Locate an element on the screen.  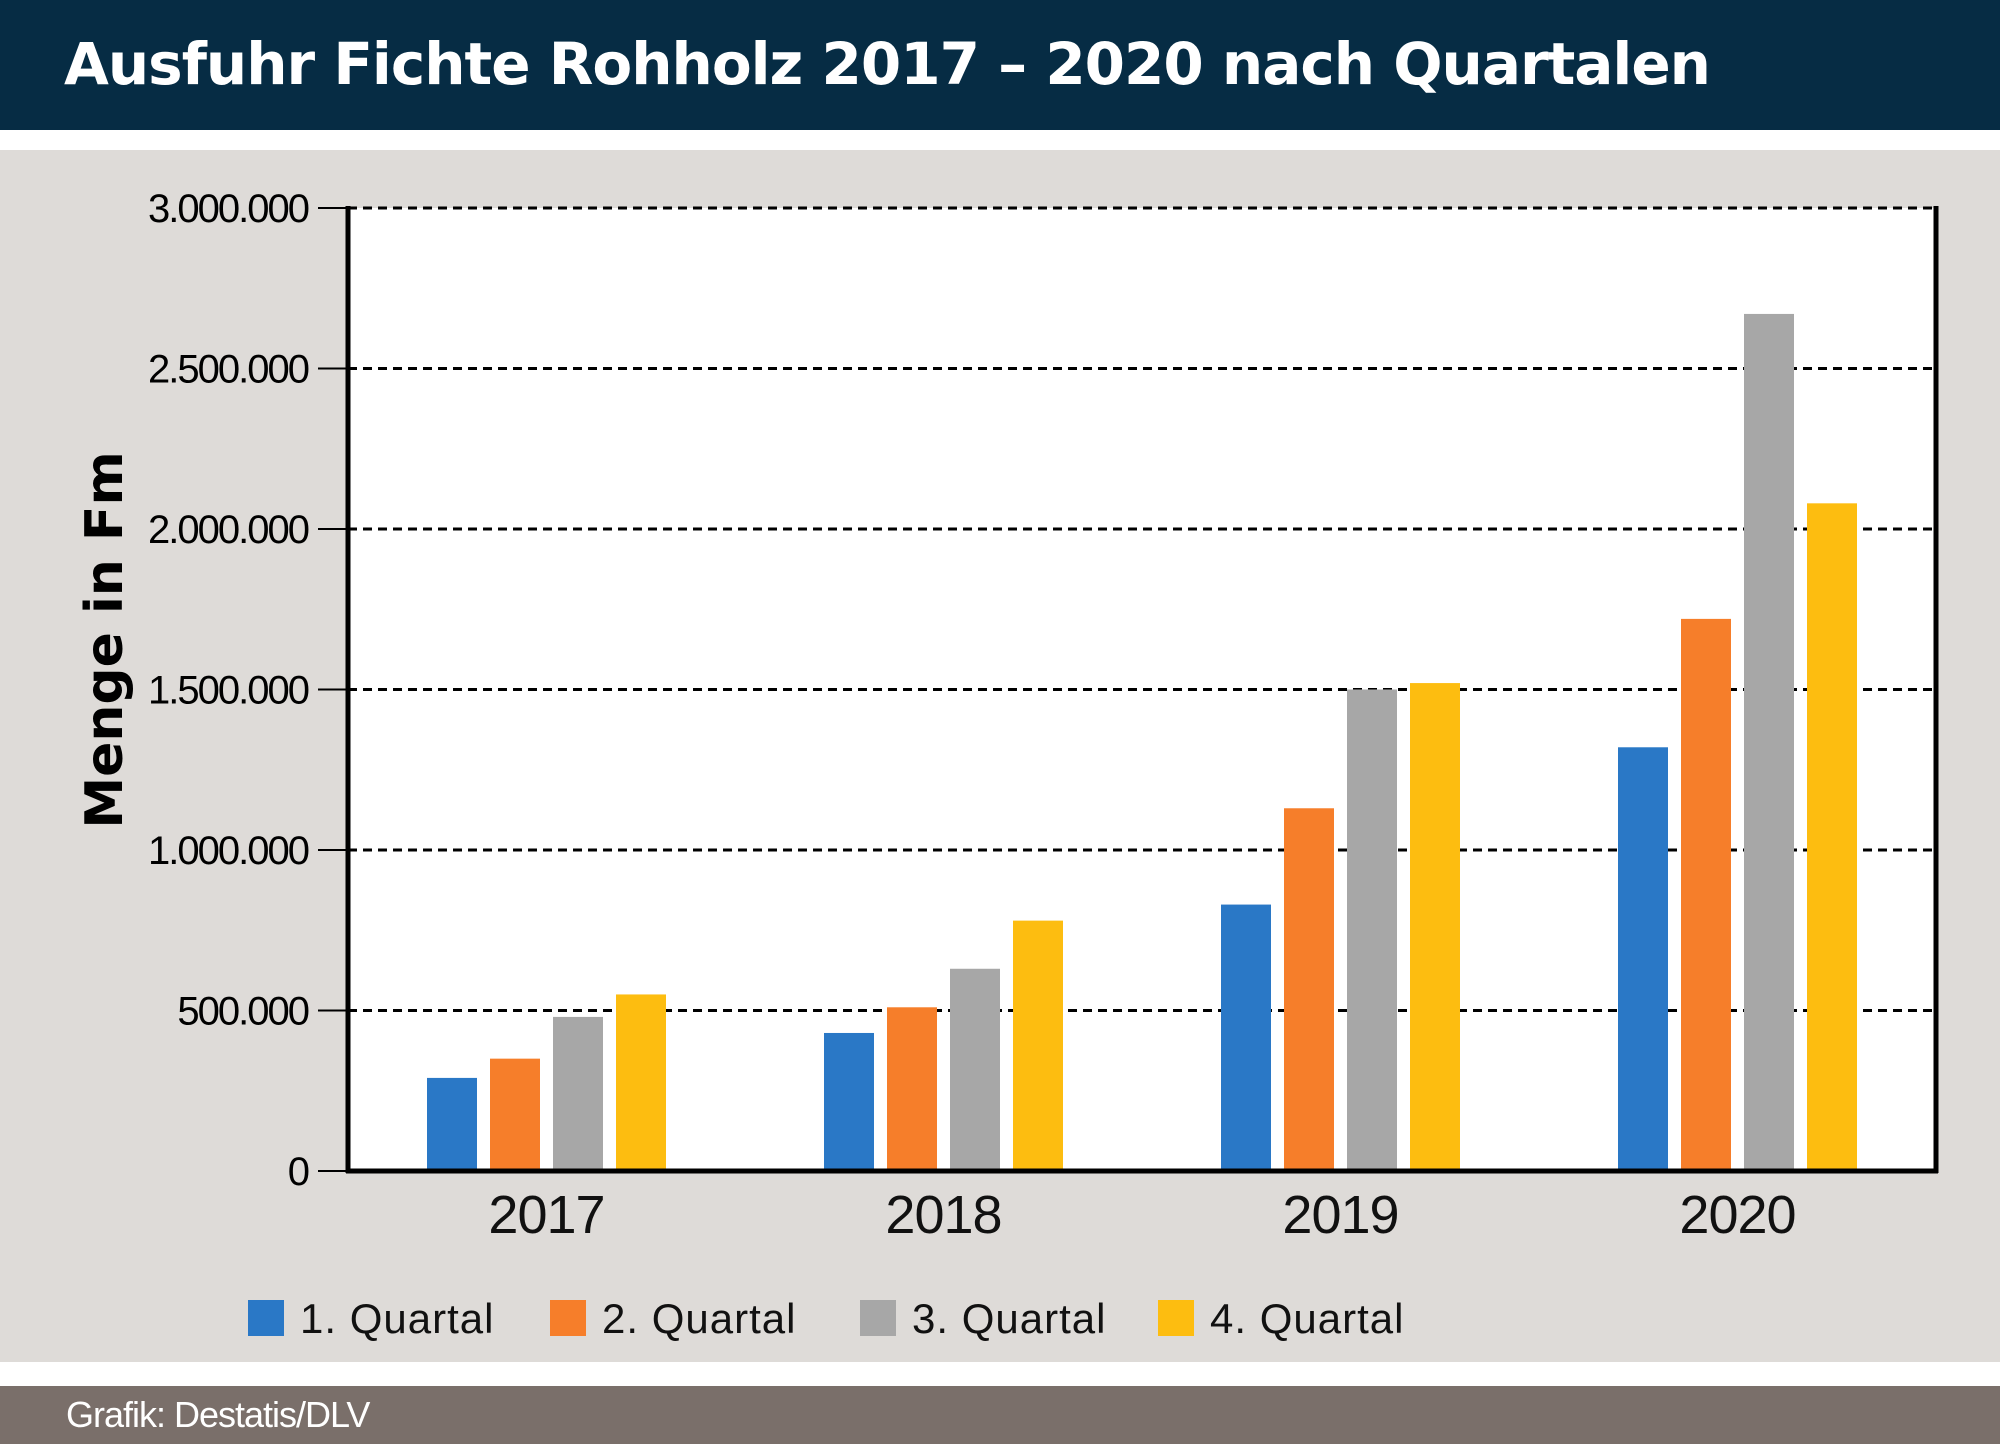
legend-label: 4. Quartal is located at coordinates (1307, 1318).